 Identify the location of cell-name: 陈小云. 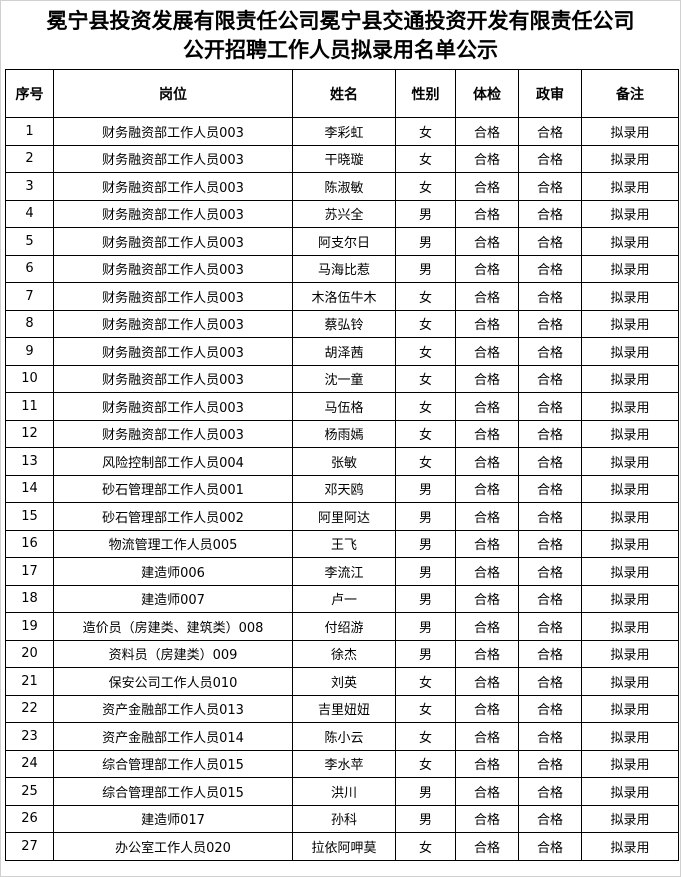
(344, 736).